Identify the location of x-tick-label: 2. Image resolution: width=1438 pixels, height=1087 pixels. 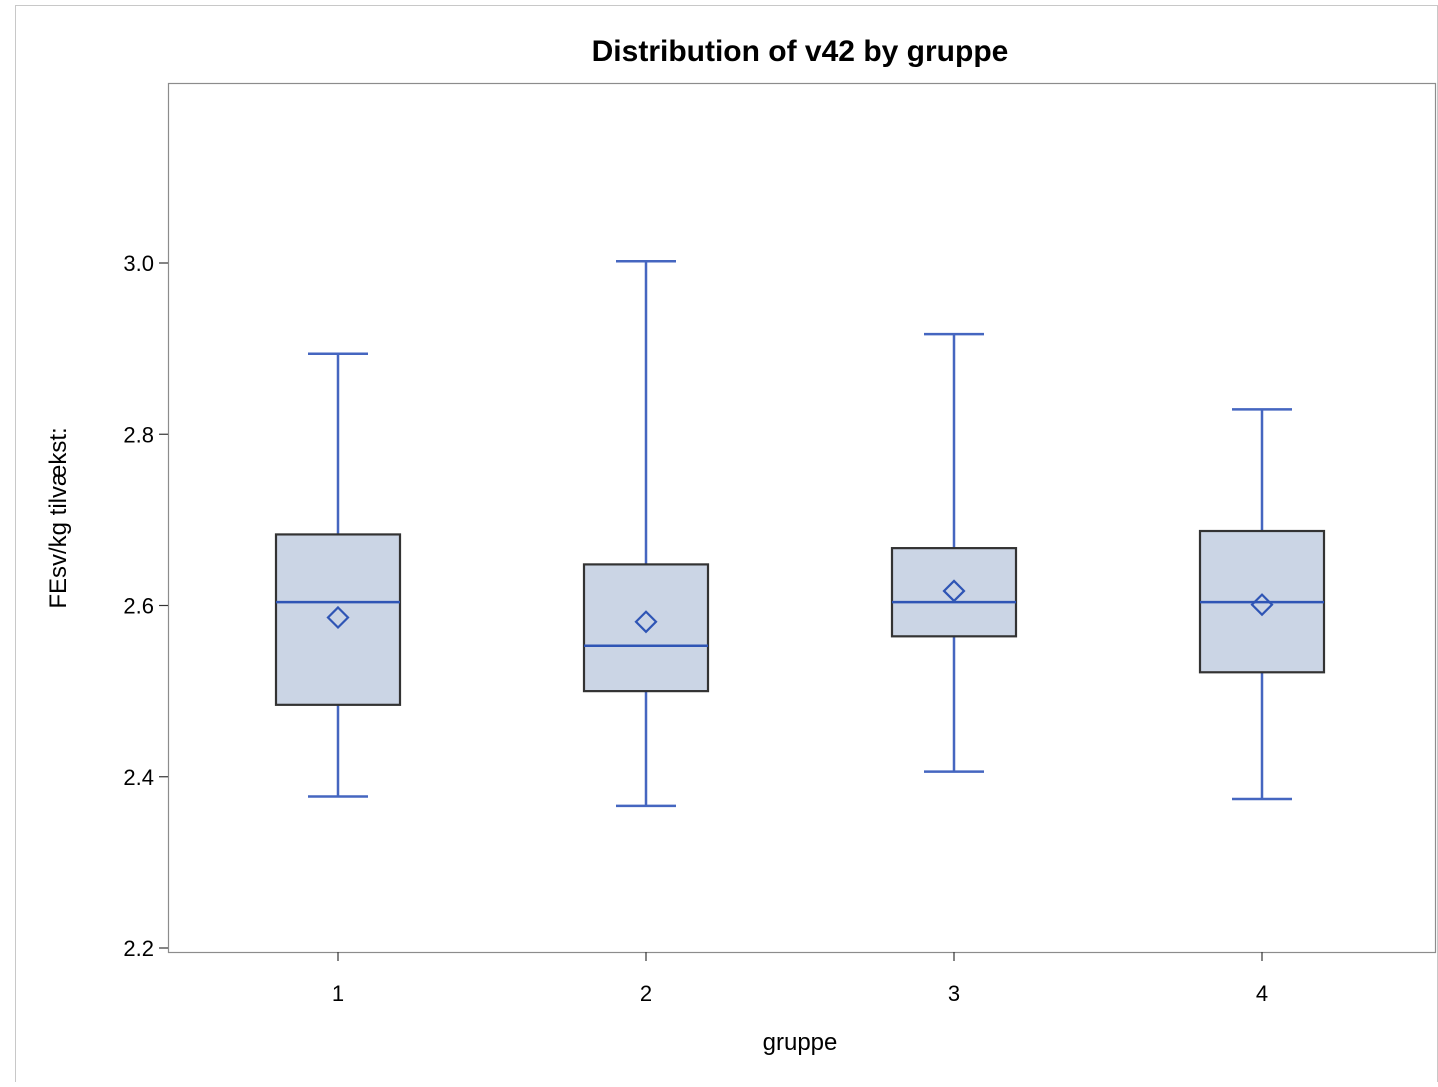
(646, 993).